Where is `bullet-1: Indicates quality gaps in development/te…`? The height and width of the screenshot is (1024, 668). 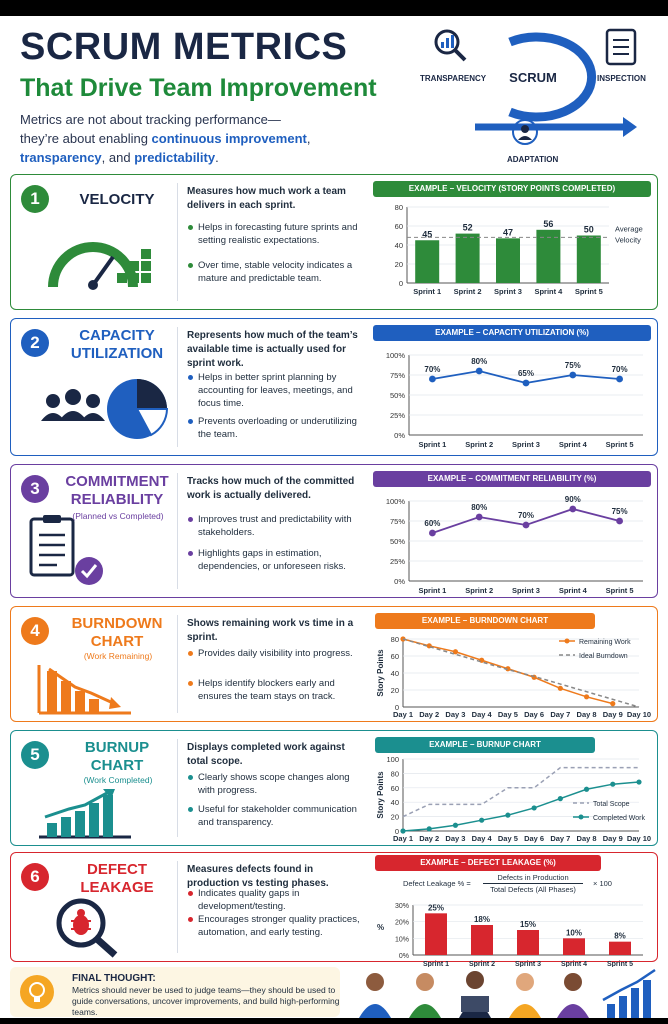 bullet-1: Indicates quality gaps in development/te… is located at coordinates (277, 900).